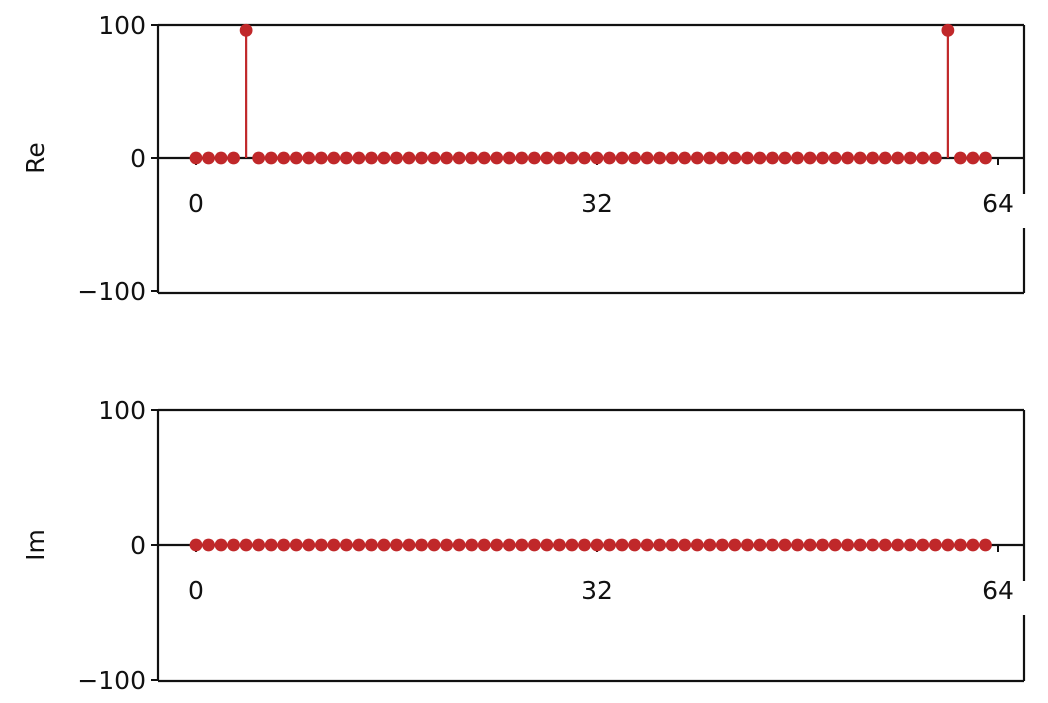  Describe the element at coordinates (111, 680) in the screenshot. I see `y-tick-label: −100` at that location.